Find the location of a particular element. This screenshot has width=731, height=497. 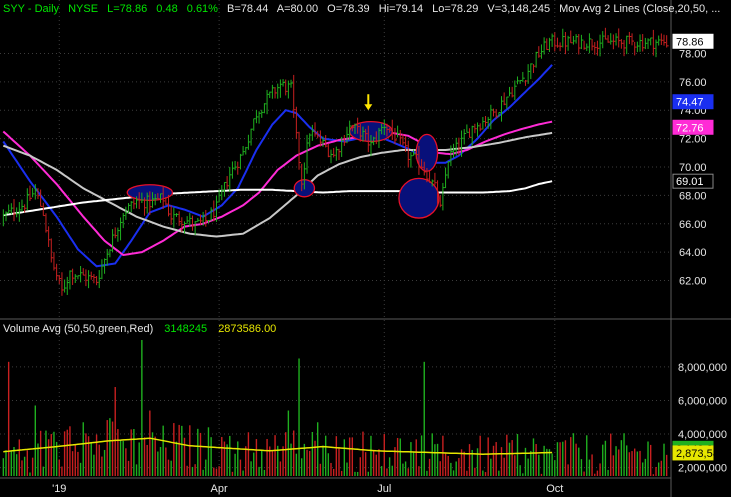

date-tick-label: '19 is located at coordinates (59, 489).